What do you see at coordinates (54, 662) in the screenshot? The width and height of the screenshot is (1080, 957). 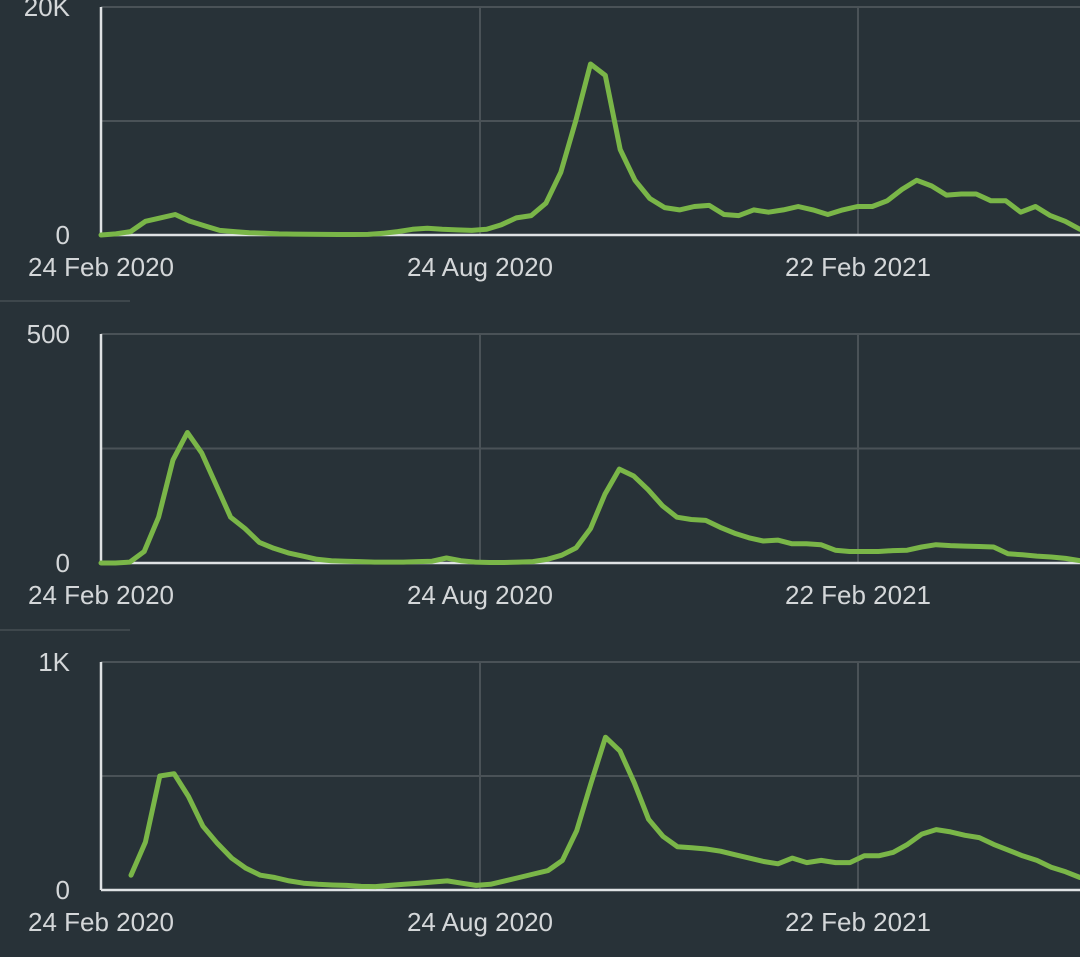 I see `y-tick-label: 1K` at bounding box center [54, 662].